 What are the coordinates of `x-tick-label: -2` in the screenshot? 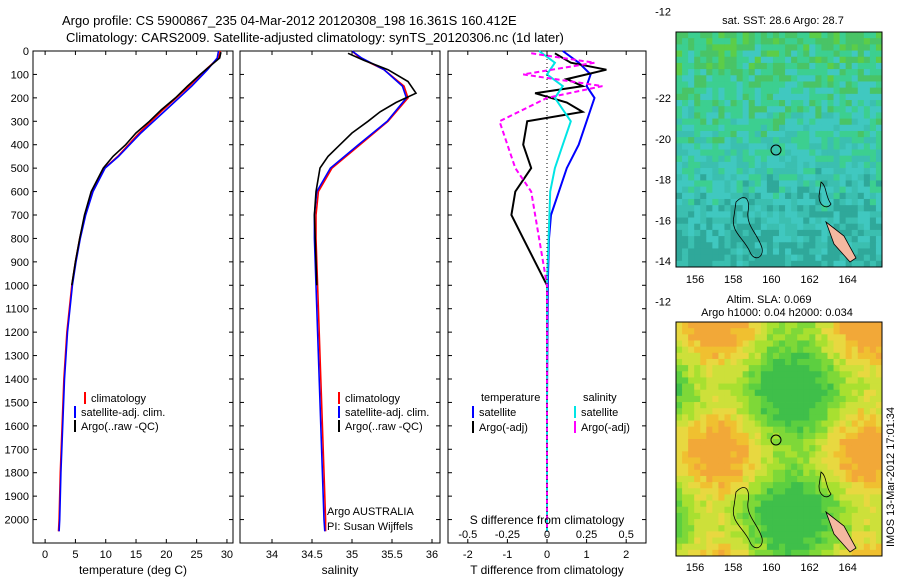 It's located at (468, 555).